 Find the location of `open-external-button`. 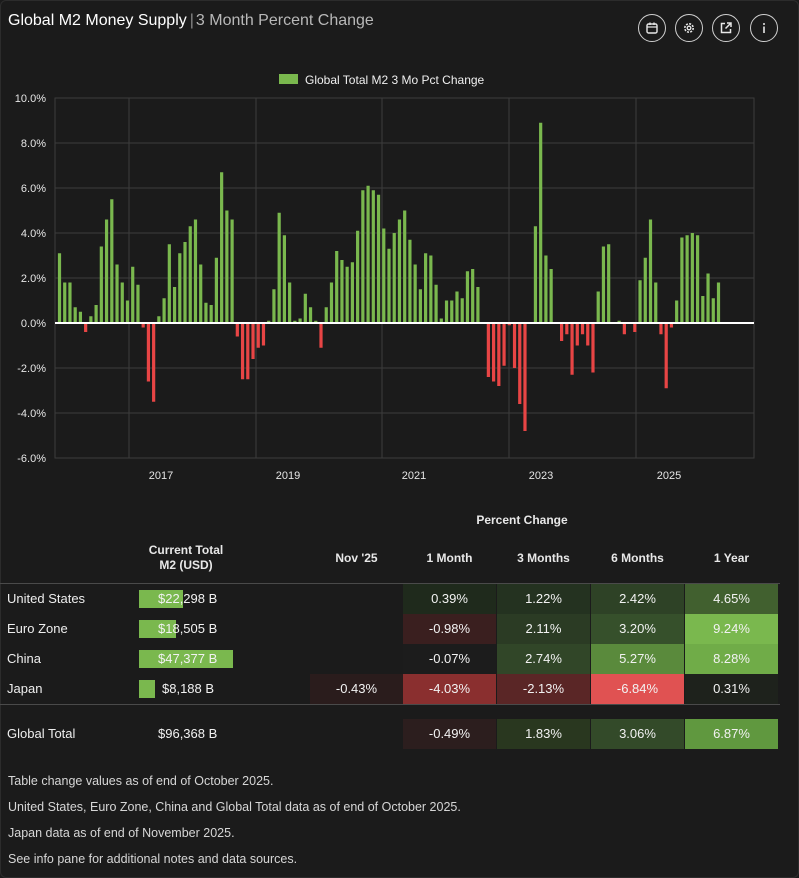

open-external-button is located at coordinates (726, 28).